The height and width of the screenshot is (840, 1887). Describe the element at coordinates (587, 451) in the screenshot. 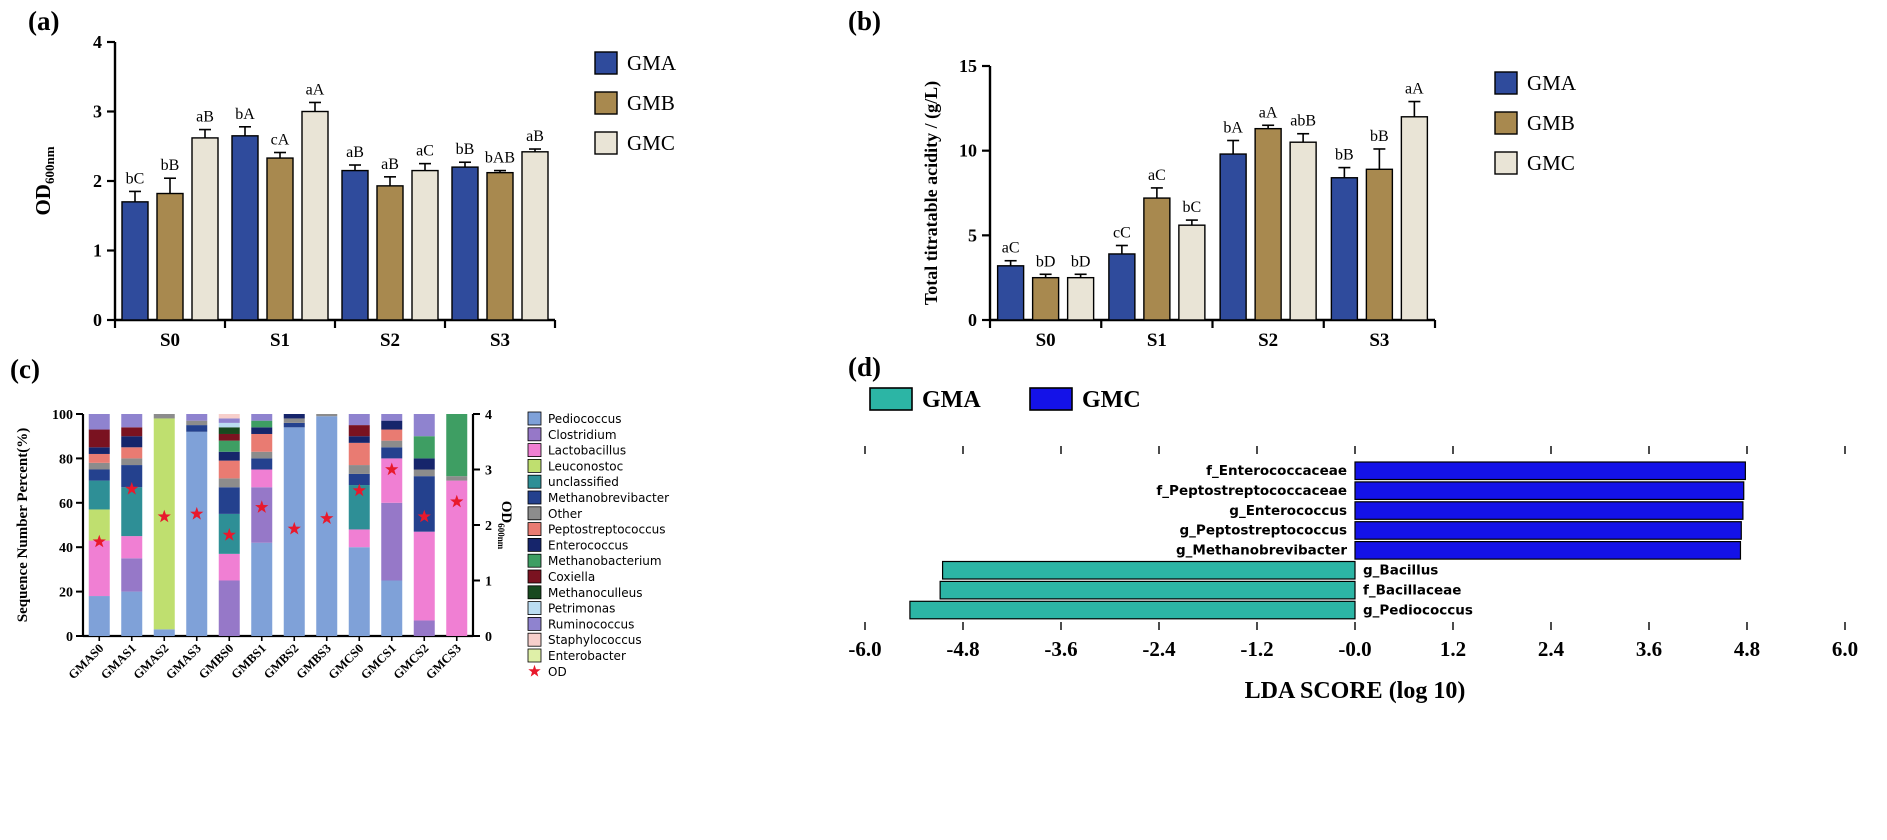

I see `svg-text: Lactobacillus` at that location.